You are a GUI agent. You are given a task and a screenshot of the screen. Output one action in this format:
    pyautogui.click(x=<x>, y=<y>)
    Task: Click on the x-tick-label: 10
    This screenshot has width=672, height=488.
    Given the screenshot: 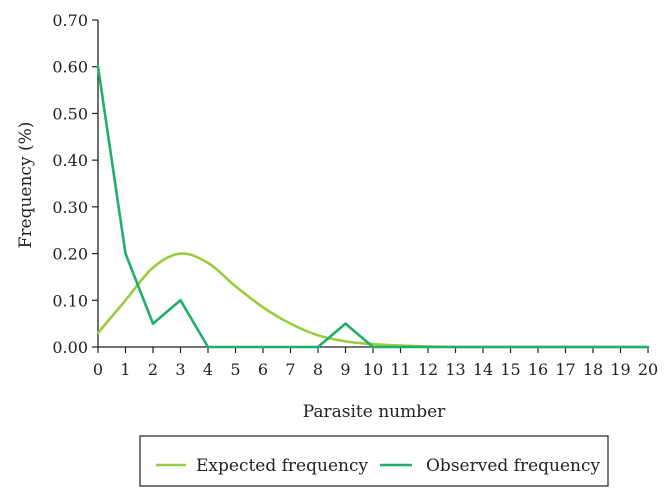 What is the action you would take?
    pyautogui.click(x=373, y=369)
    